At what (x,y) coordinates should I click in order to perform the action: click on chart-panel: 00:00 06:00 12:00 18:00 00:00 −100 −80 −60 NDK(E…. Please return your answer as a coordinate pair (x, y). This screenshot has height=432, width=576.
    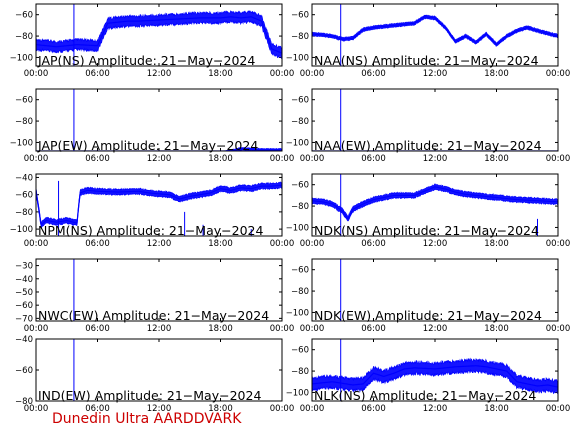
    Looking at the image, I should click on (428, 296).